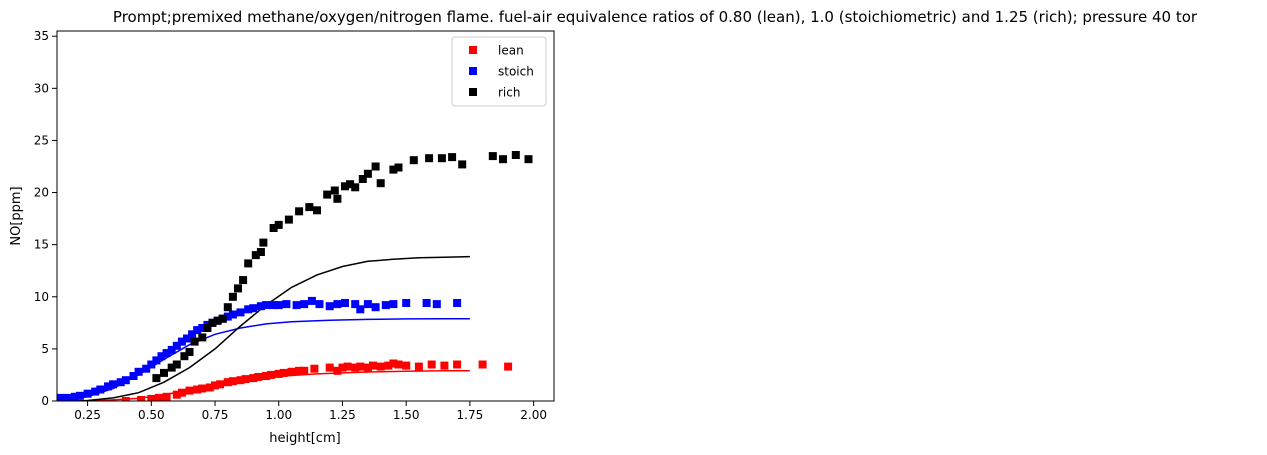  Describe the element at coordinates (278, 415) in the screenshot. I see `x-tick-label: 1.00` at that location.